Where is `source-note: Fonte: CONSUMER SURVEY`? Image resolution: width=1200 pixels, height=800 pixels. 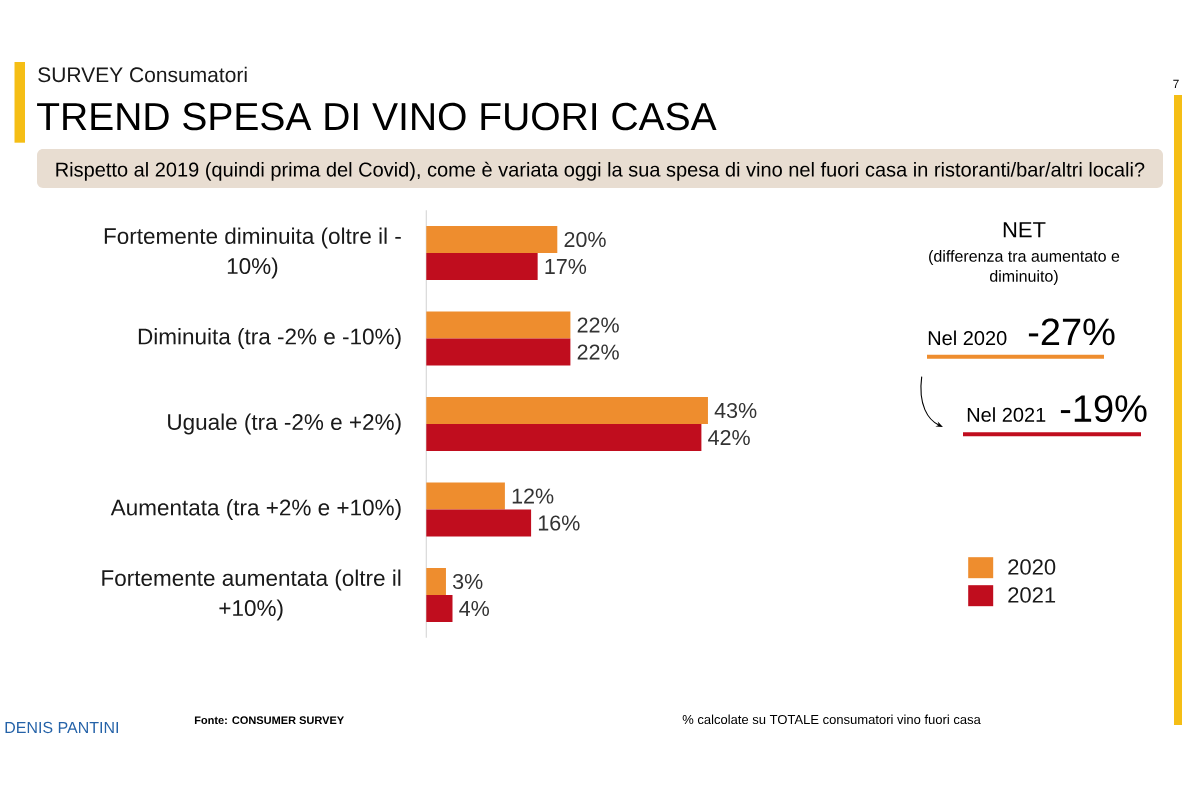 source-note: Fonte: CONSUMER SURVEY is located at coordinates (269, 720).